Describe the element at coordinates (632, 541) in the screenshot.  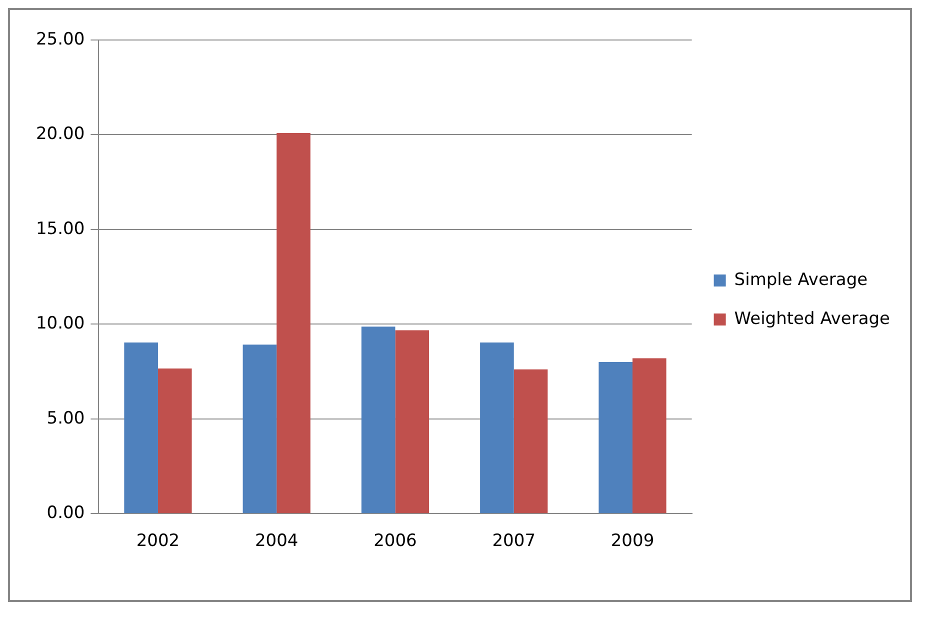
I see `x-tick-label: 2009` at that location.